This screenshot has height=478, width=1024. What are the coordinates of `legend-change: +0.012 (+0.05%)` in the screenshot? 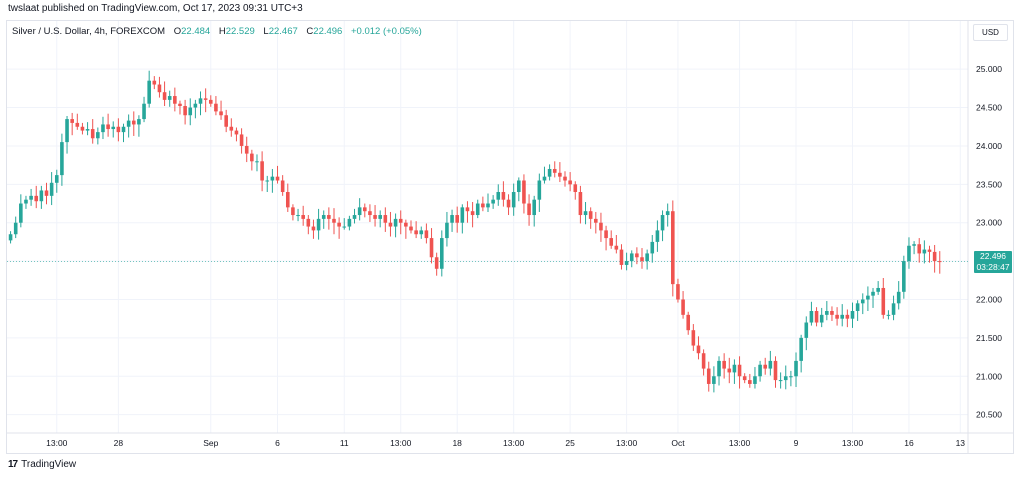 It's located at (386, 31).